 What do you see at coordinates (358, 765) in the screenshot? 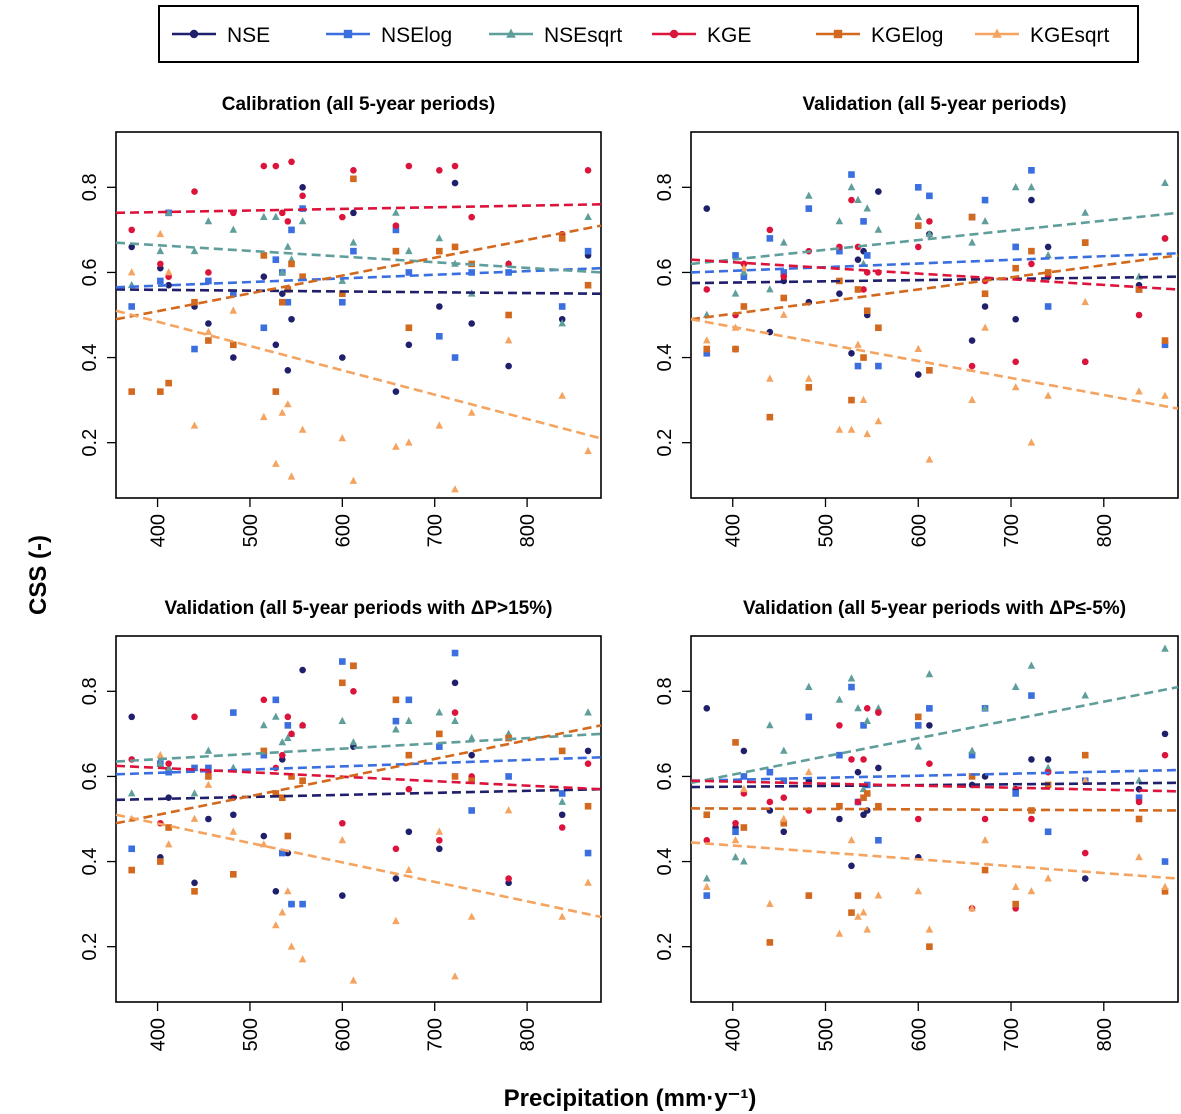
I see `trend-line-nselog` at bounding box center [358, 765].